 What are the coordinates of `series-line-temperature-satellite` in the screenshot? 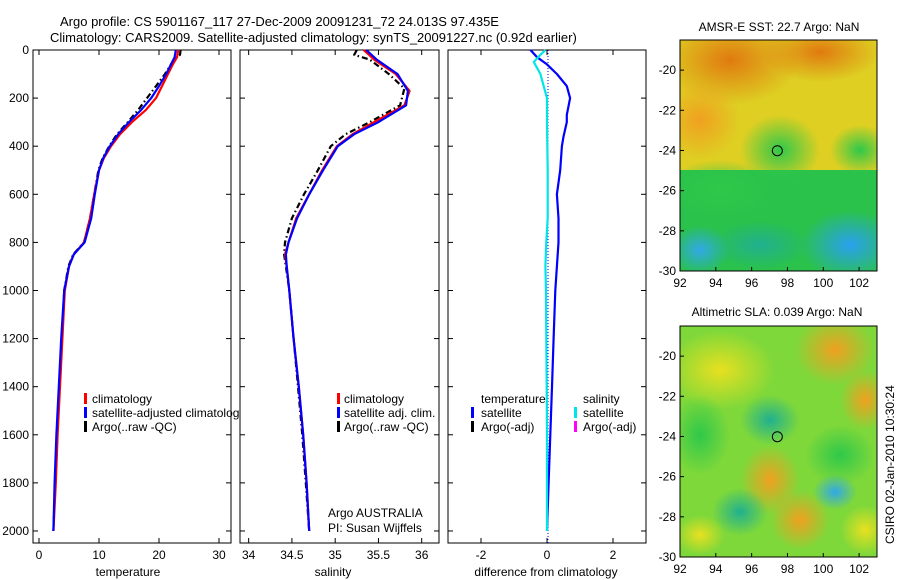 It's located at (550, 290).